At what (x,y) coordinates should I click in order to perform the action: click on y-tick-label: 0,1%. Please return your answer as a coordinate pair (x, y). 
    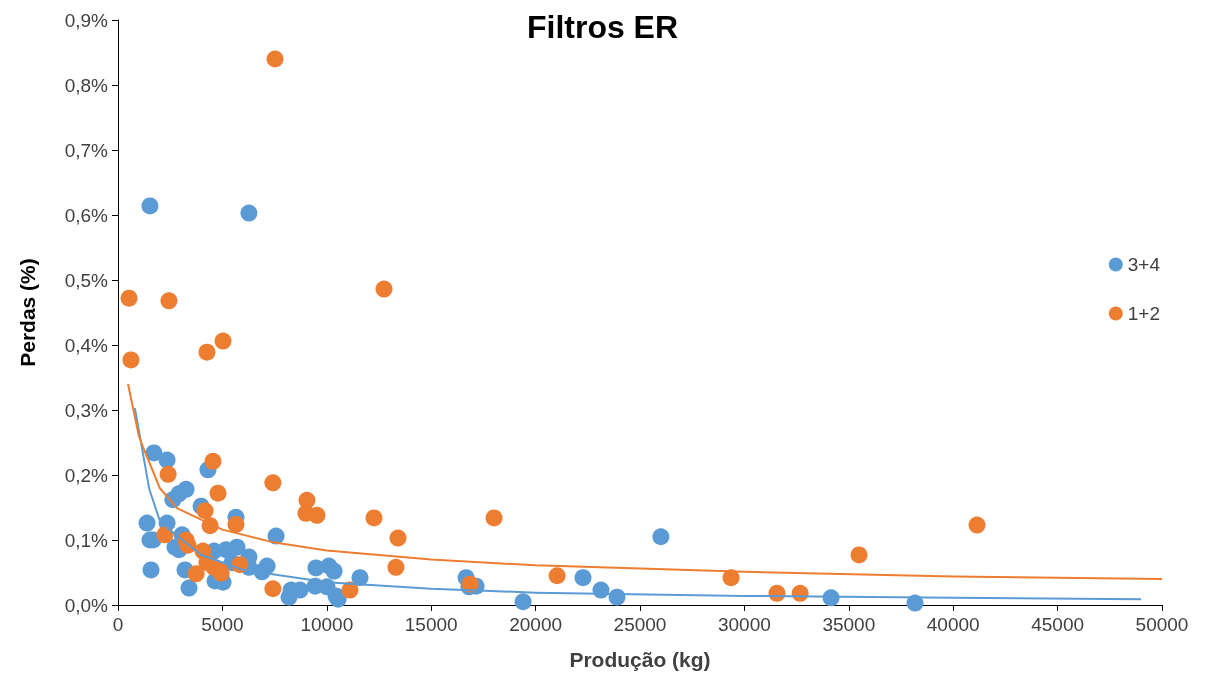
    Looking at the image, I should click on (86, 540).